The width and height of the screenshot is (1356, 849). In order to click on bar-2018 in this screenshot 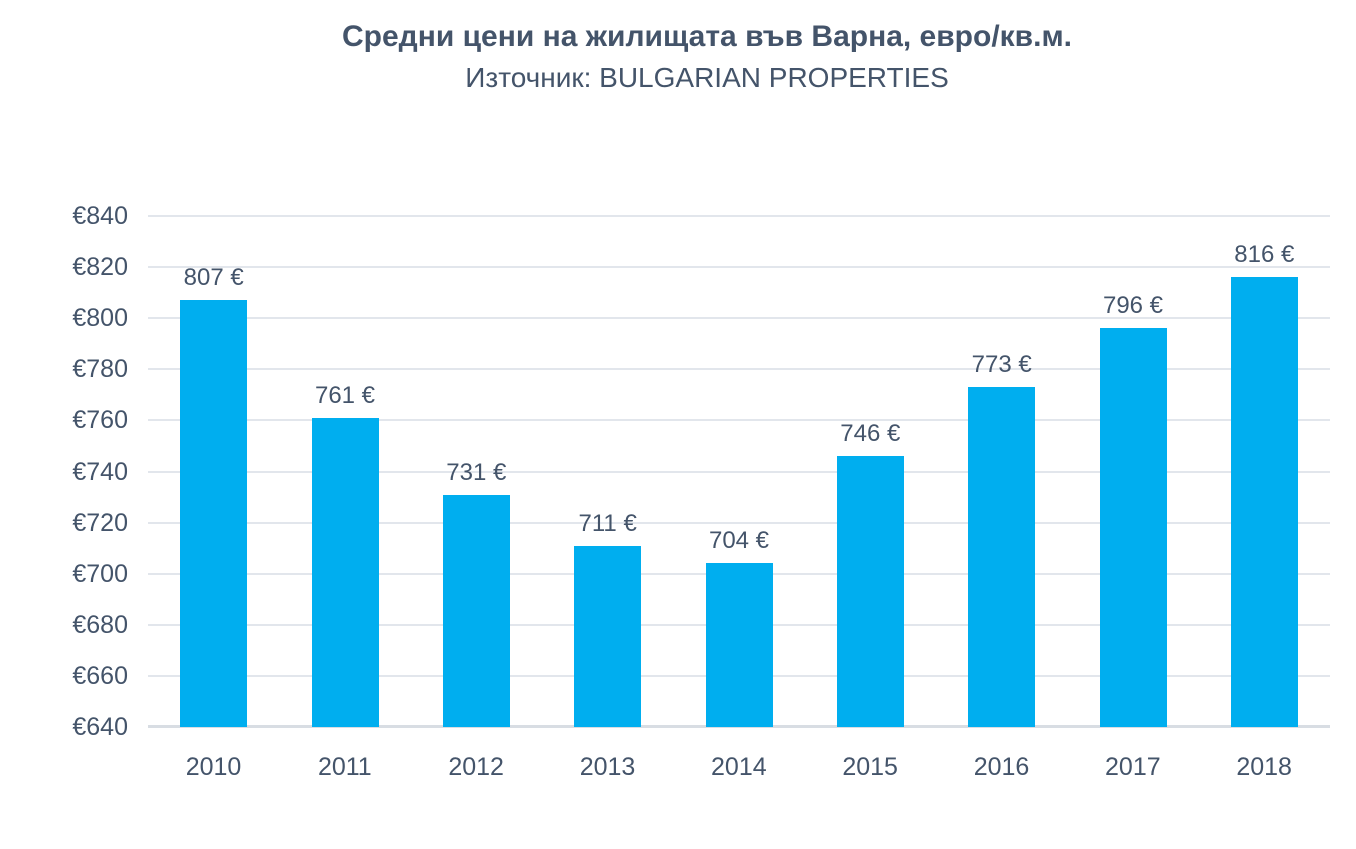, I will do `click(1264, 502)`.